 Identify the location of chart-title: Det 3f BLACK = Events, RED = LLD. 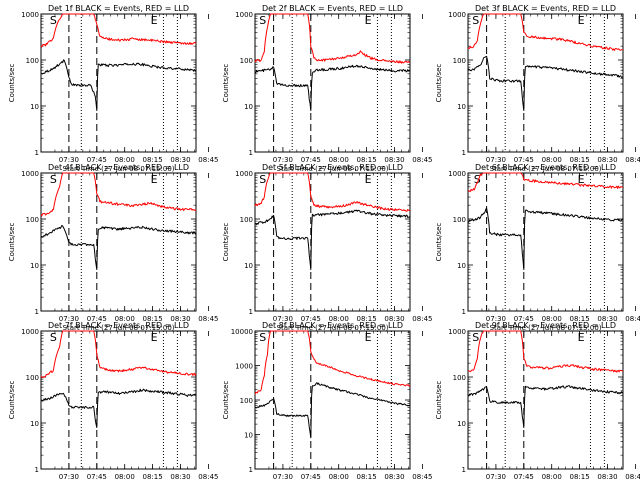
(545, 8).